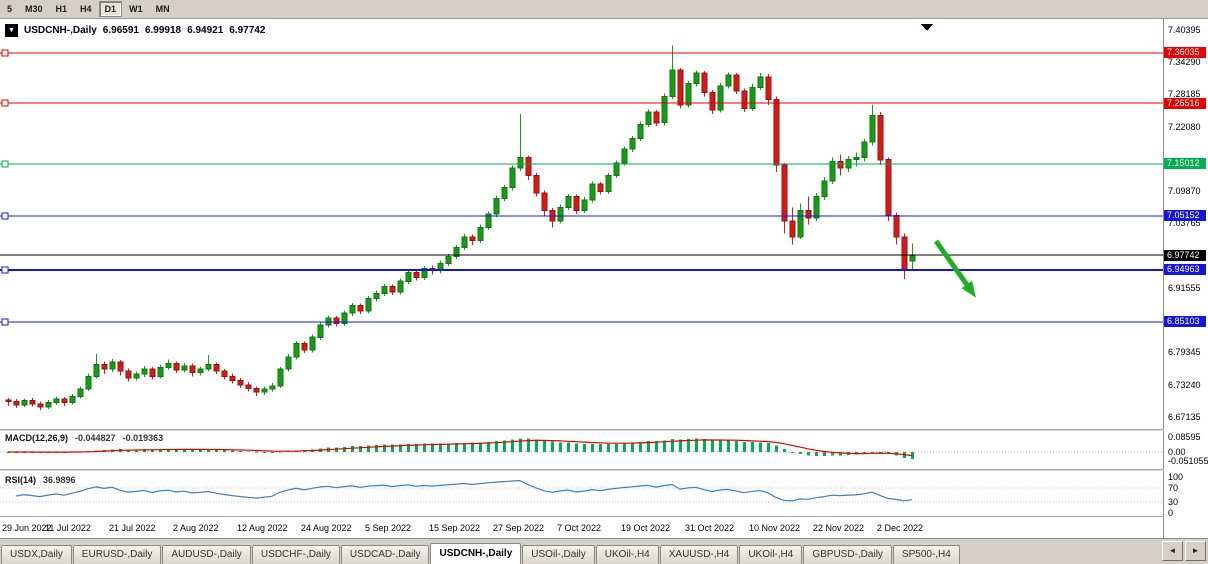 This screenshot has height=564, width=1208. What do you see at coordinates (1172, 551) in the screenshot?
I see `tabs-scroll-left-button: ◄` at bounding box center [1172, 551].